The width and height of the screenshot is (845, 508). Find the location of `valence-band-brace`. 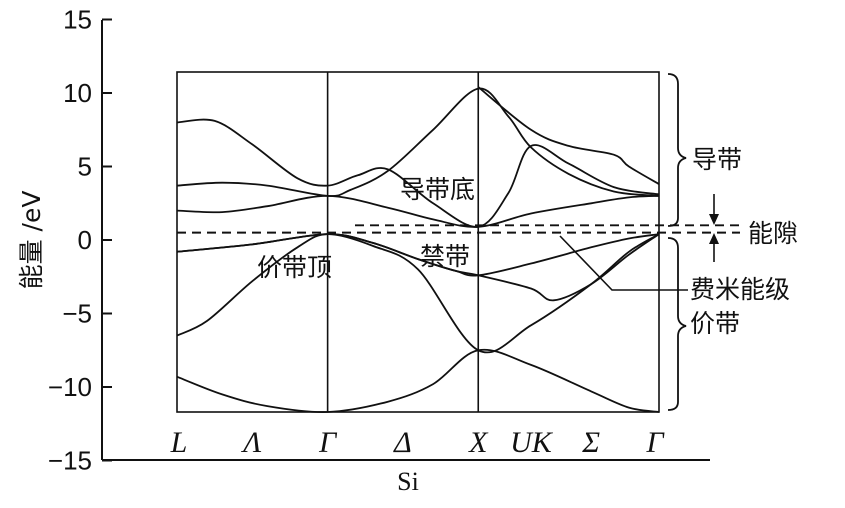

valence-band-brace is located at coordinates (677, 324).